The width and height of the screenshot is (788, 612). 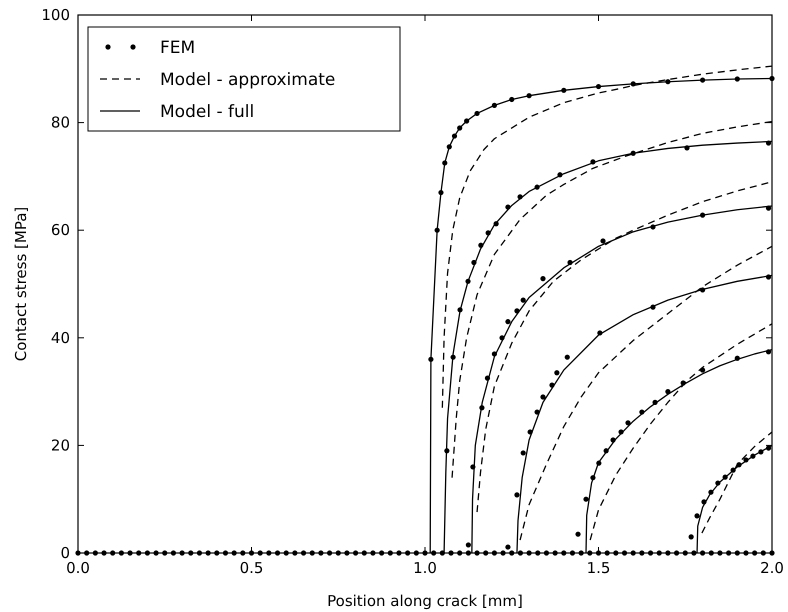 What do you see at coordinates (425, 568) in the screenshot?
I see `x-tick-label: 1.0` at bounding box center [425, 568].